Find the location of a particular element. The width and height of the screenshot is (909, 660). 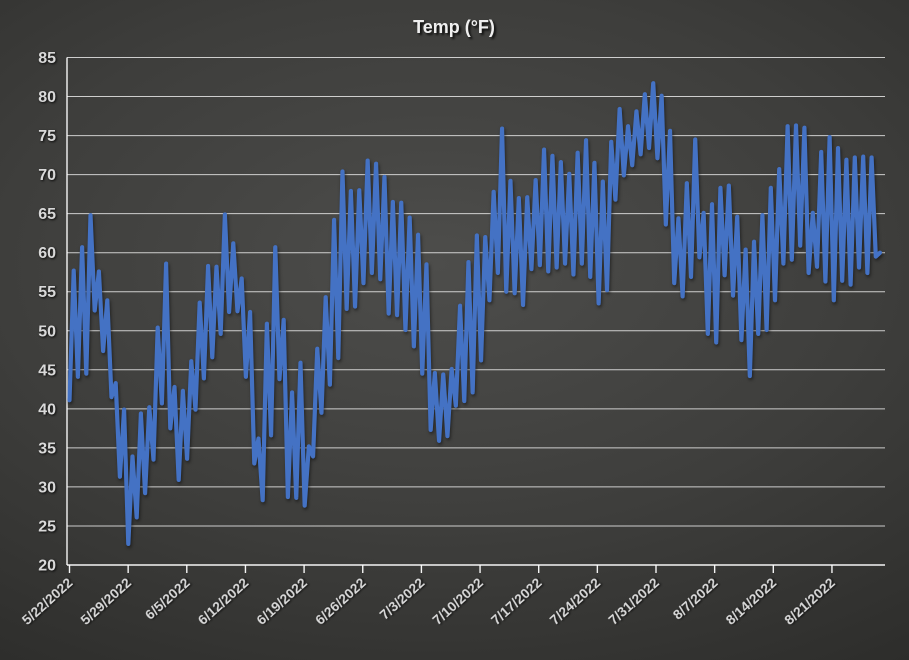

y-tick-label: 40 is located at coordinates (47, 409).